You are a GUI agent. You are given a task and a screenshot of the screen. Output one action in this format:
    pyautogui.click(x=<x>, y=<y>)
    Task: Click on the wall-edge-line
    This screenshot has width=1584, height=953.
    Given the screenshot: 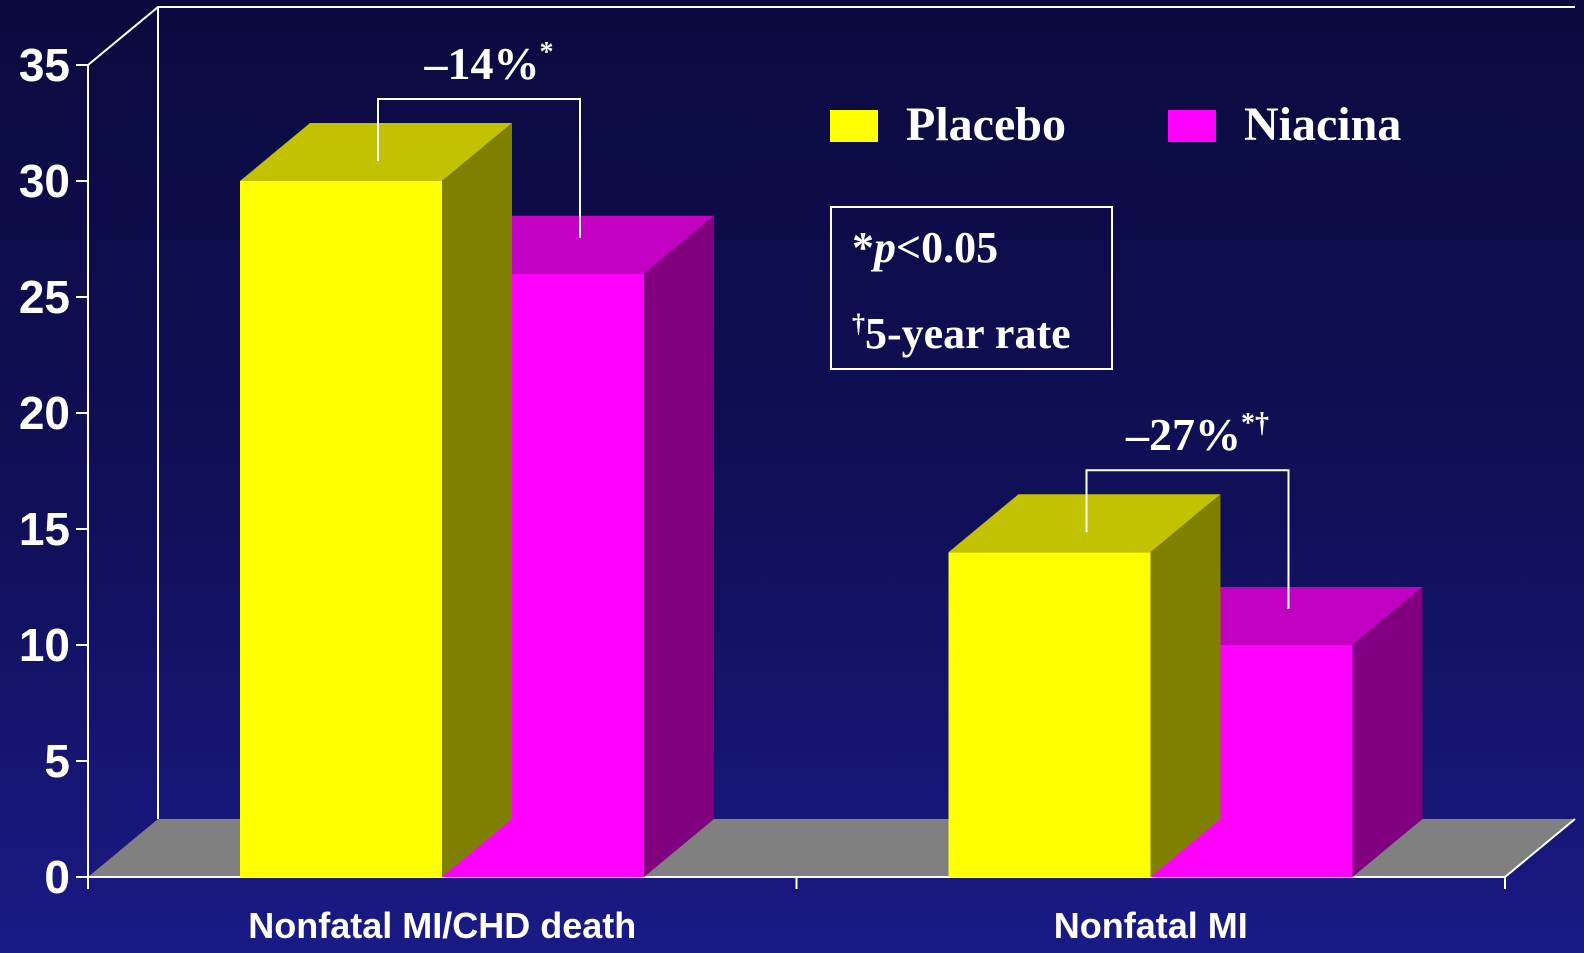 What is the action you would take?
    pyautogui.click(x=123, y=36)
    